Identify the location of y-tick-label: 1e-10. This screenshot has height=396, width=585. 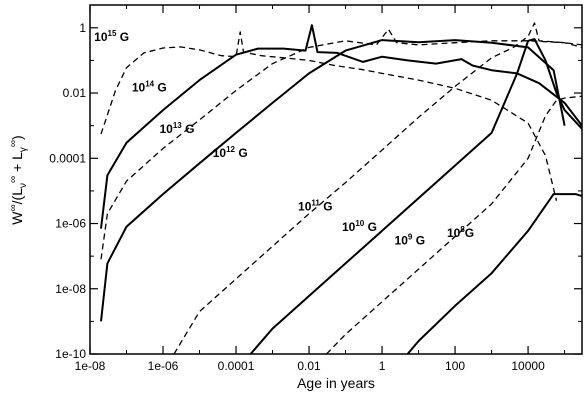
(70, 354).